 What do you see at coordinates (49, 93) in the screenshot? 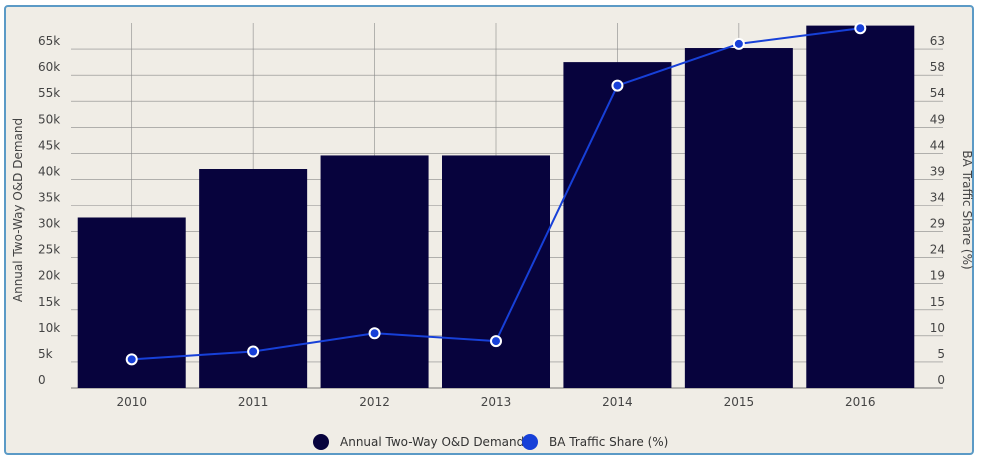
I see `y-tick-label: 55k` at bounding box center [49, 93].